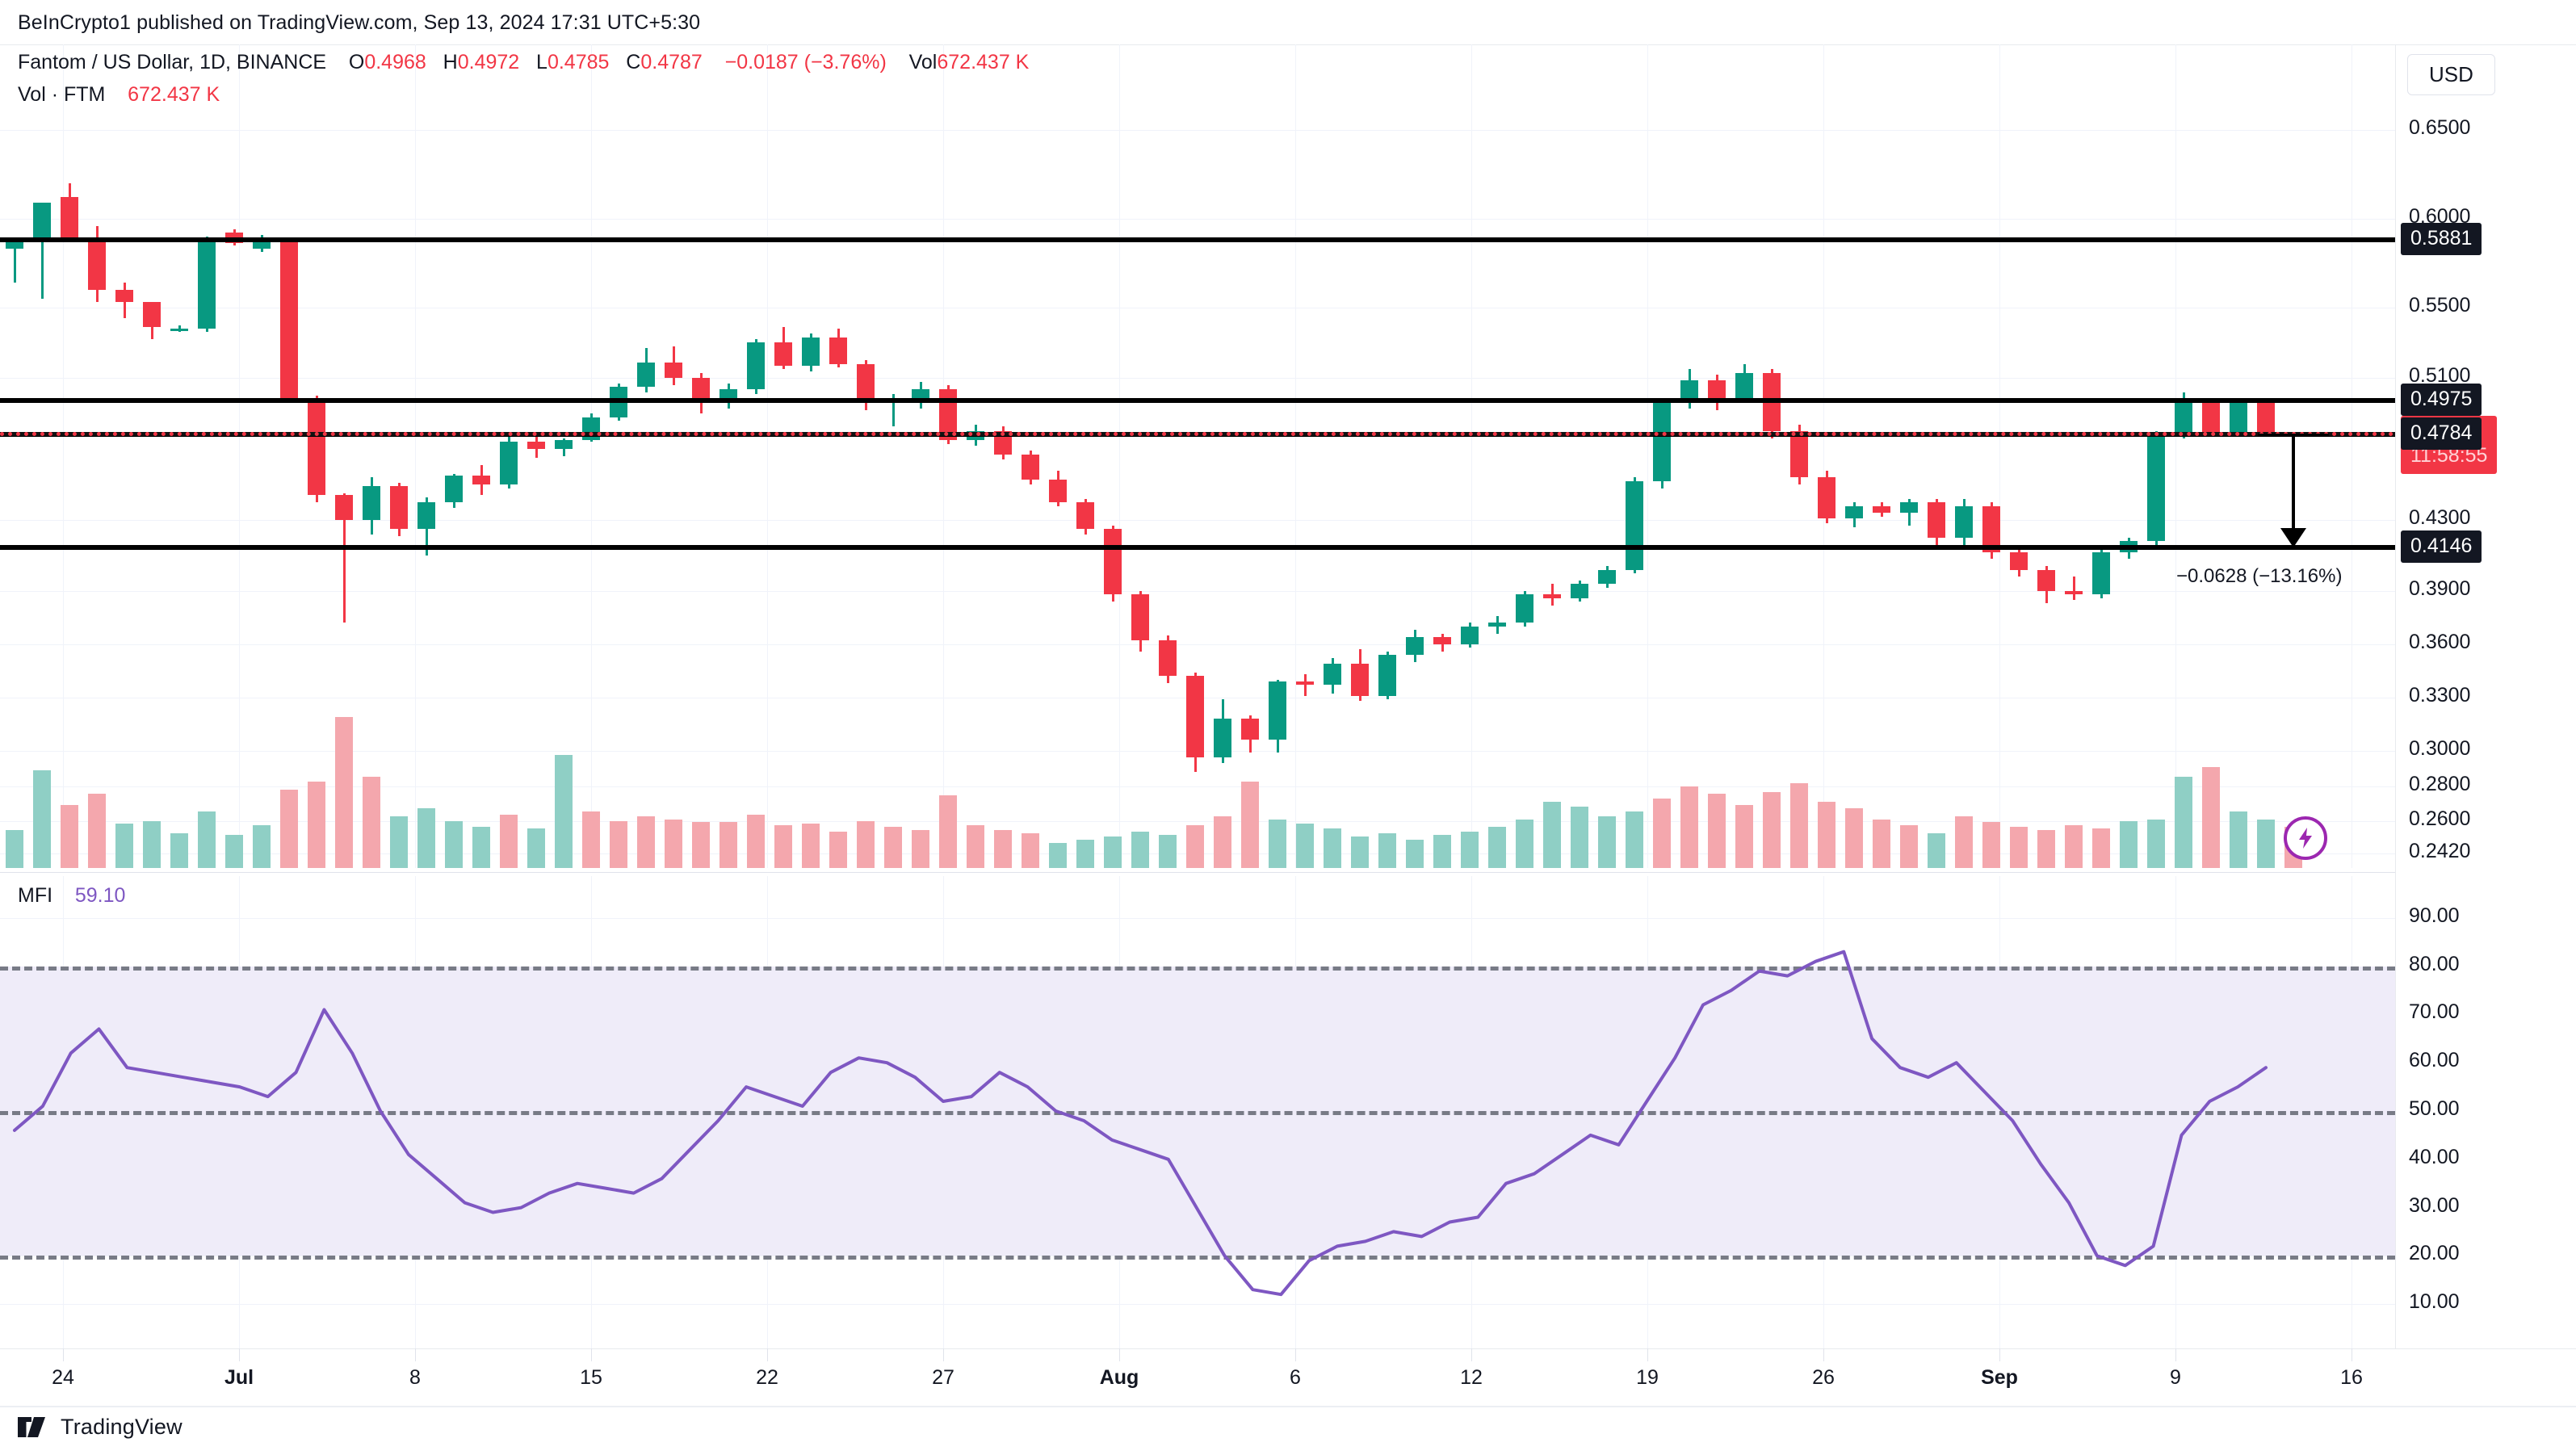 This screenshot has width=2576, height=1455. Describe the element at coordinates (2441, 399) in the screenshot. I see `level-price-badge: 0.4975` at that location.